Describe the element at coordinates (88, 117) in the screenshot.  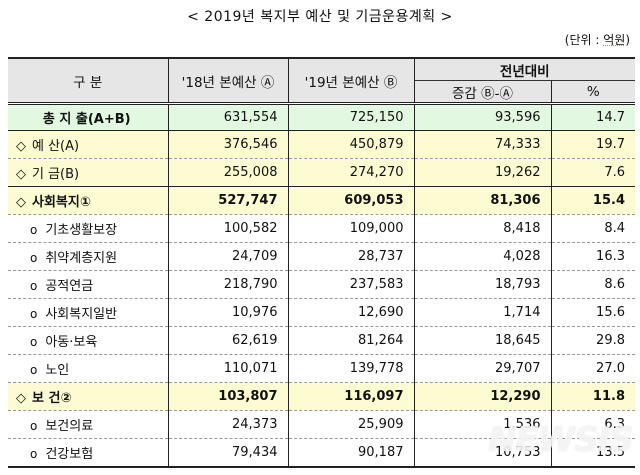
I see `row-label: 총 지 출(A+B)` at that location.